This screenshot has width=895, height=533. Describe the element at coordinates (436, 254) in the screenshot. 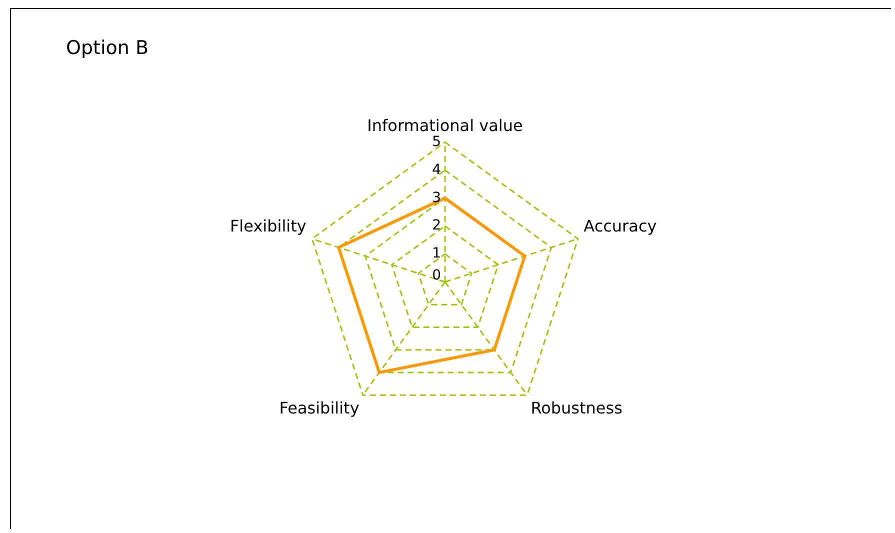

I see `y-tick-label: 1` at that location.